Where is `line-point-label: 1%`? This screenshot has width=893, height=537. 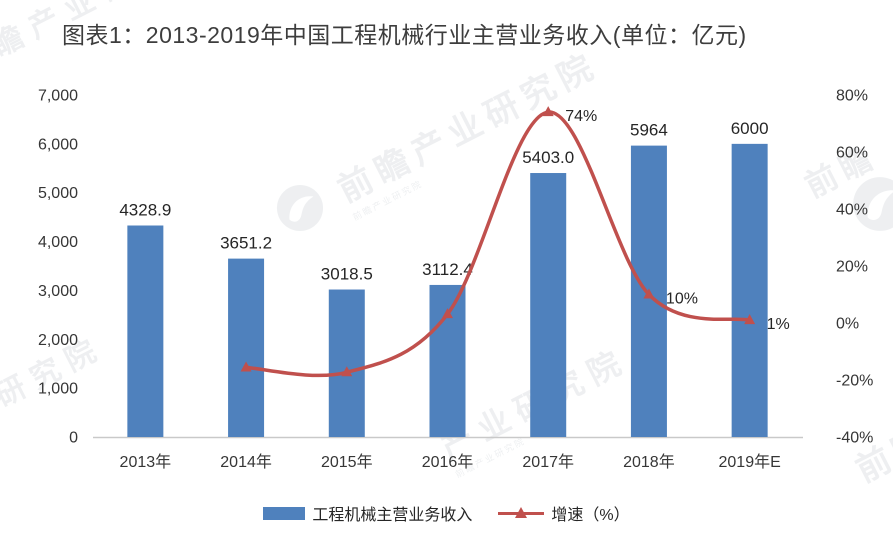 line-point-label: 1% is located at coordinates (778, 324).